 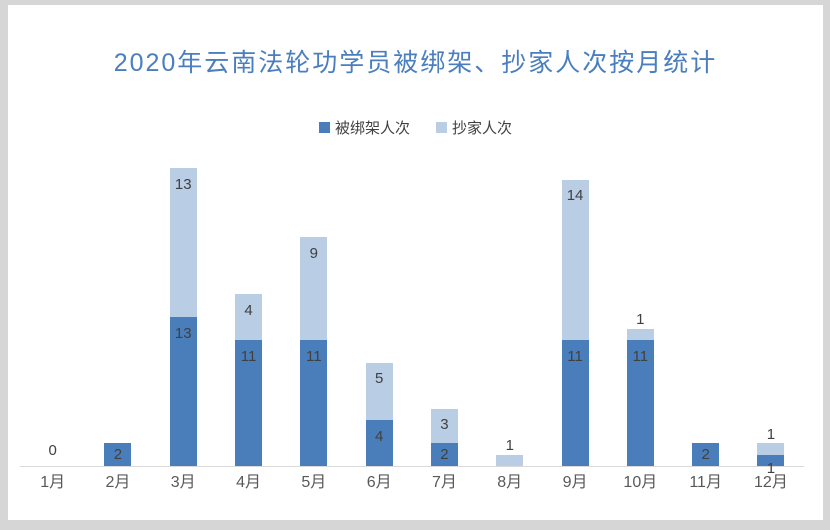 I want to click on data-label-kidnapped: 0, so click(x=52, y=450).